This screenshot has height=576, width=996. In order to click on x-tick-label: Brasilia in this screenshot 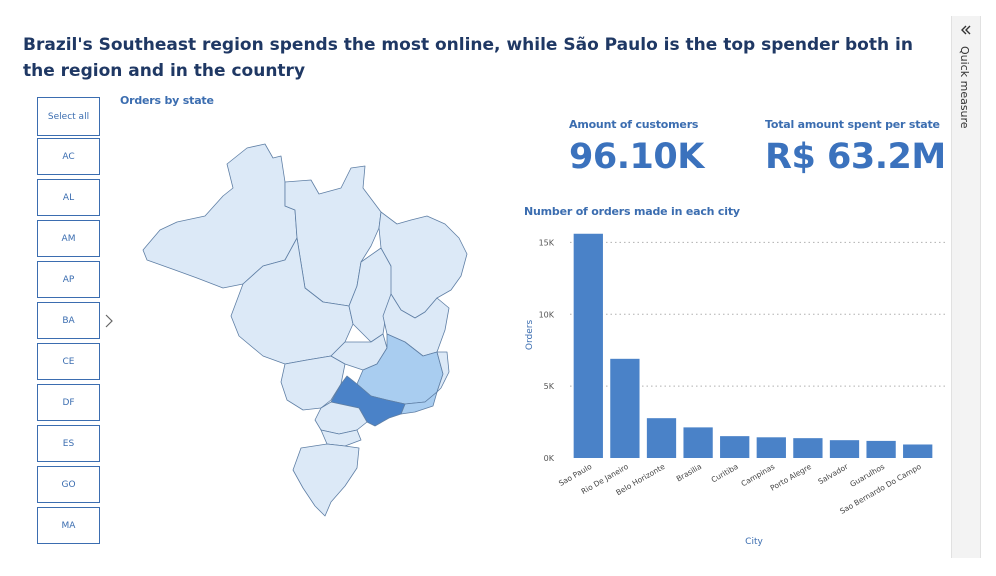, I will do `click(689, 473)`.